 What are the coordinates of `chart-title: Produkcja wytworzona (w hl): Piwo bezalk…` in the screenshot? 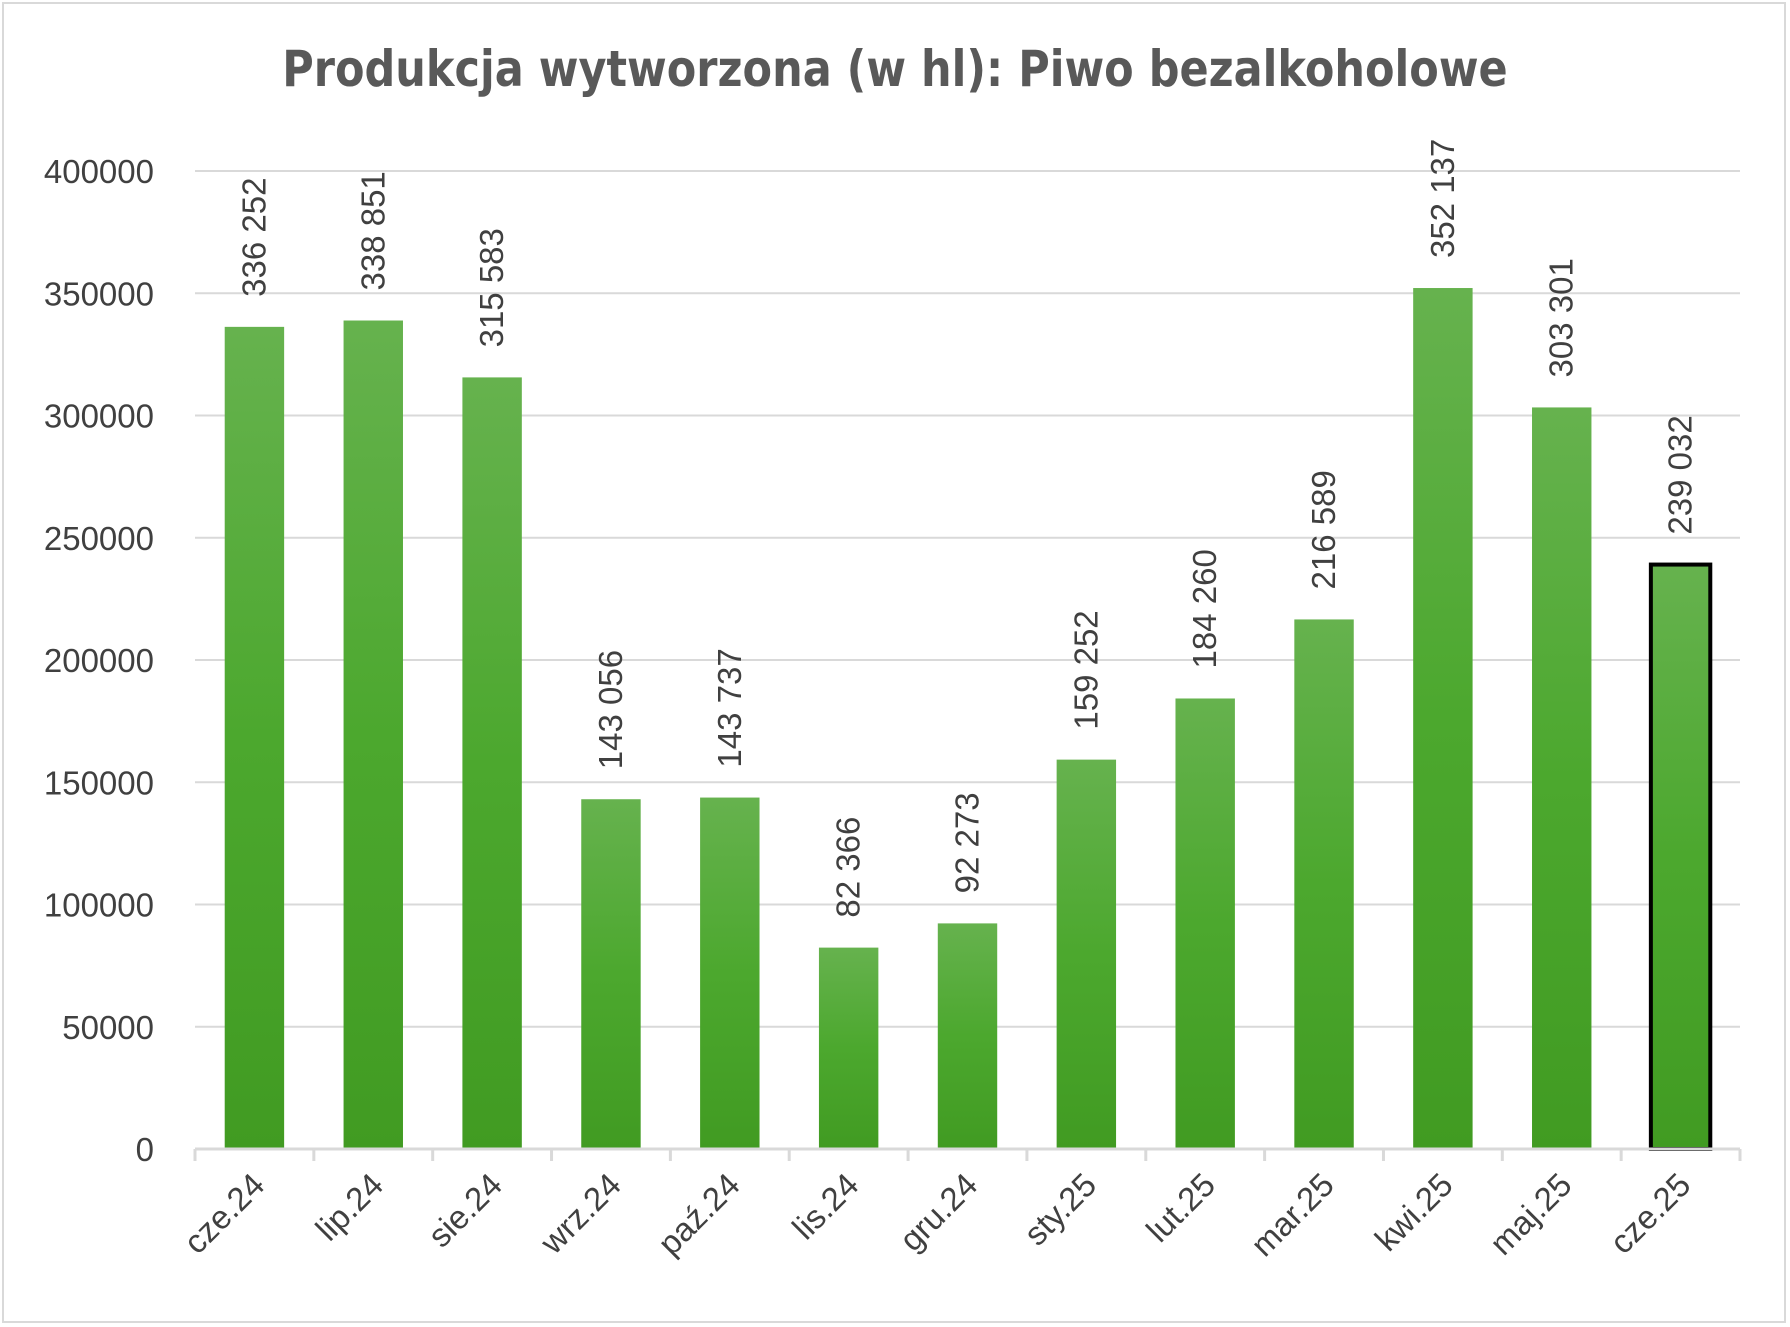 It's located at (895, 69).